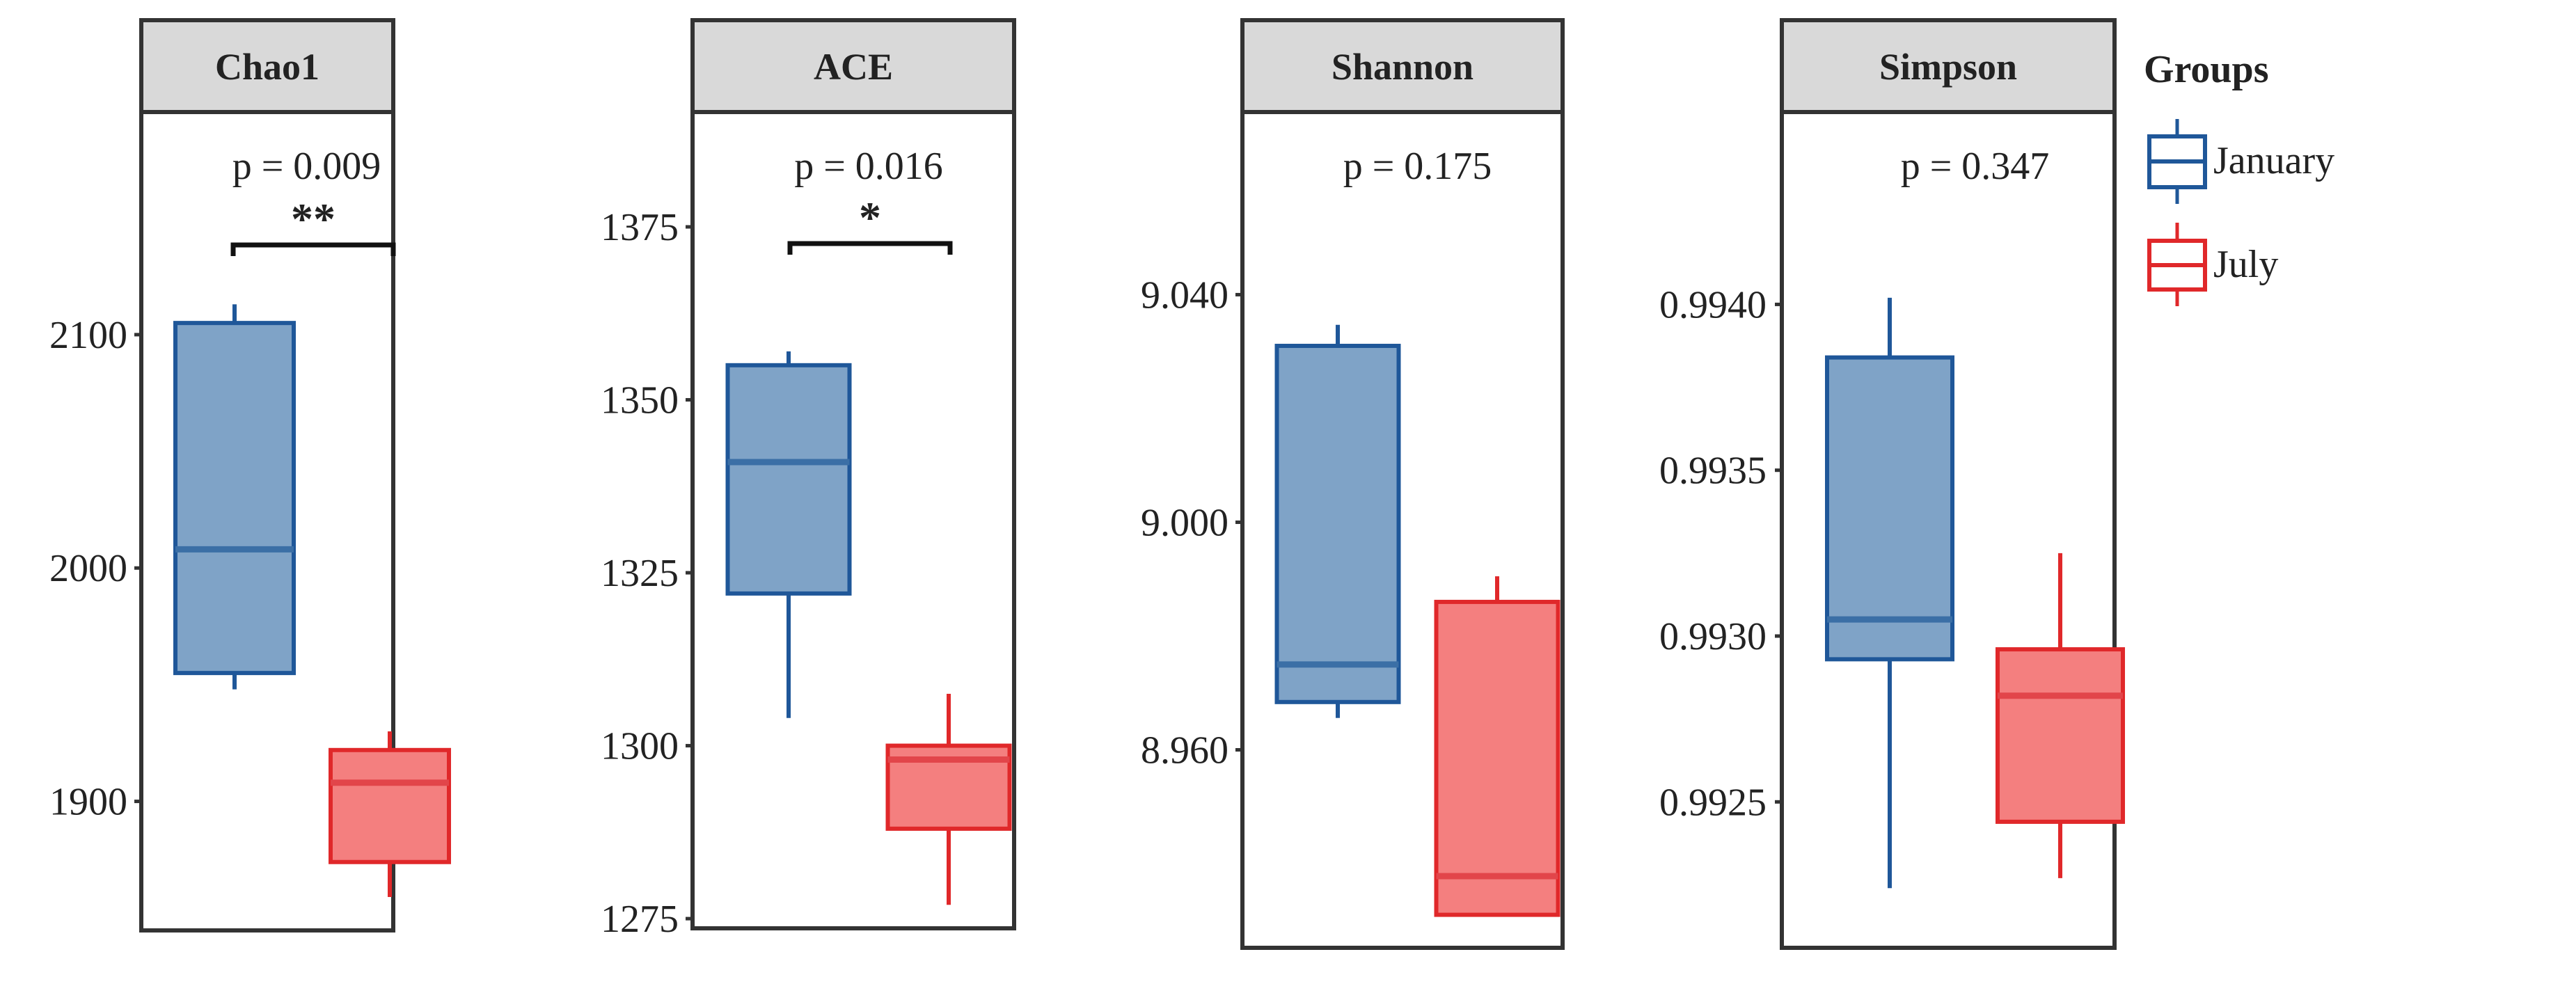  Describe the element at coordinates (1713, 636) in the screenshot. I see `y-tick-label-simpson-1: 0.9930` at that location.